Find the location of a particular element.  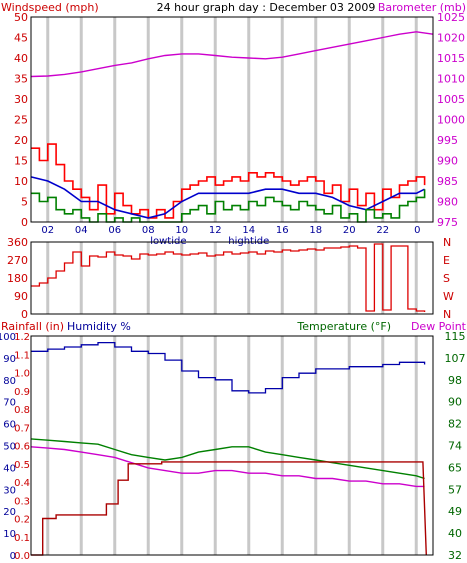

barometer-tick-label: 1005 is located at coordinates (451, 99).